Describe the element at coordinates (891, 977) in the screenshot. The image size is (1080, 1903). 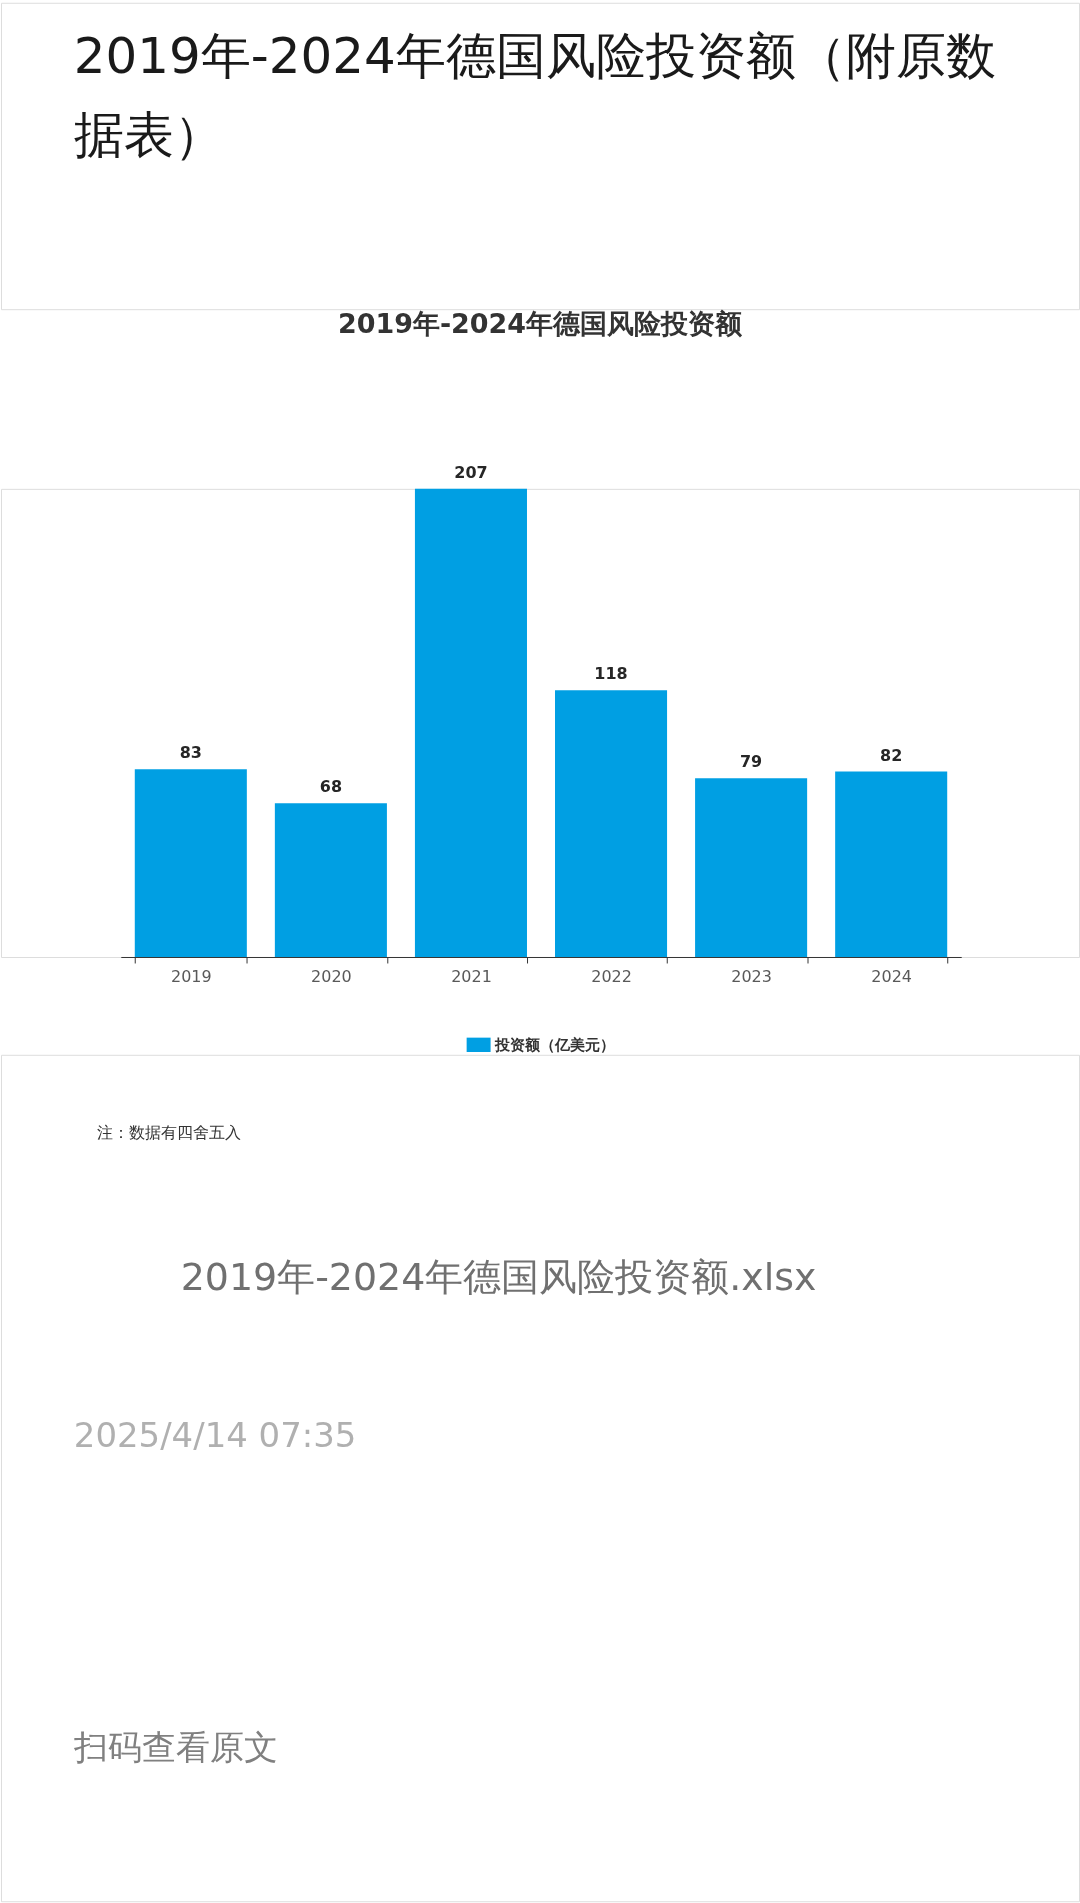
I see `x-tick-label: 2024` at that location.